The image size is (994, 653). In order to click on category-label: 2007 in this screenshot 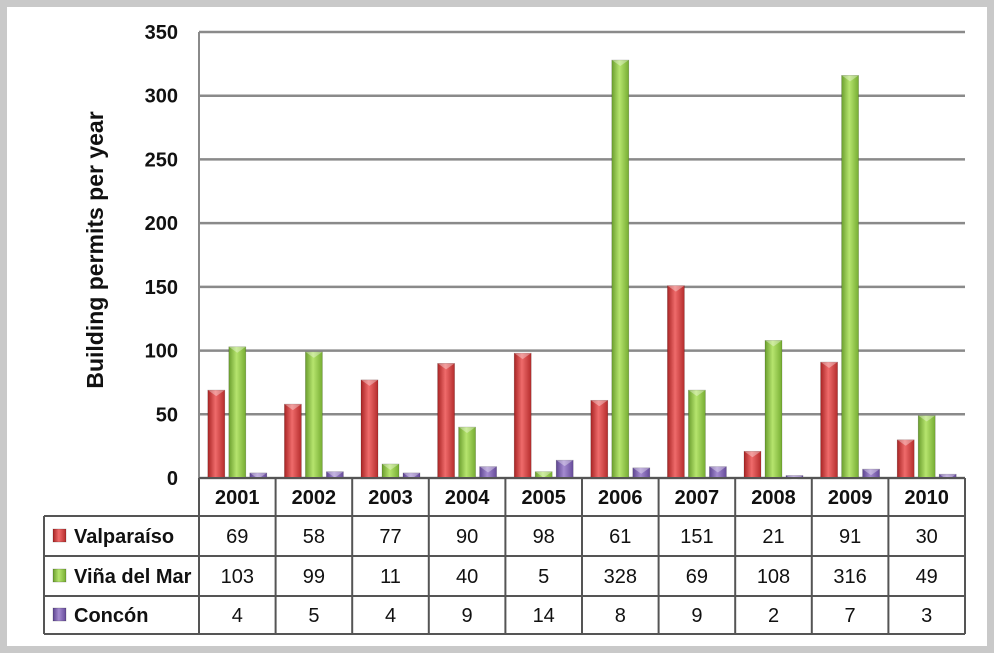, I will do `click(697, 498)`.